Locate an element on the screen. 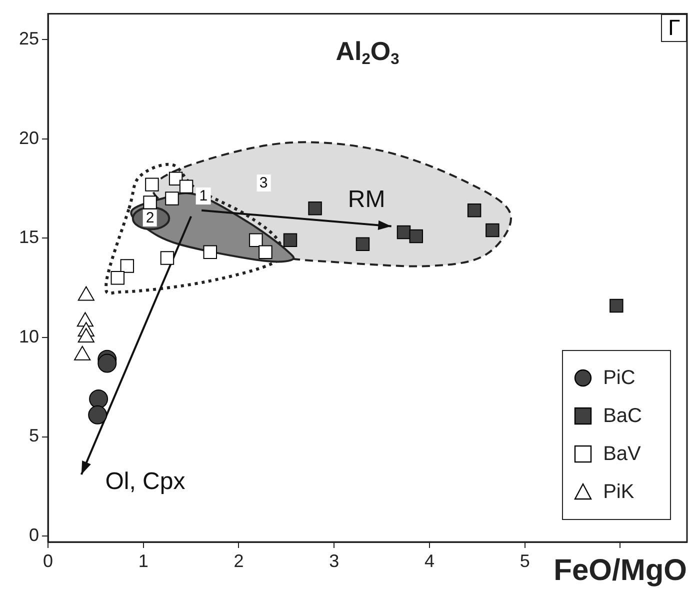 This screenshot has width=697, height=592. y-tick-label: 25 is located at coordinates (28, 38).